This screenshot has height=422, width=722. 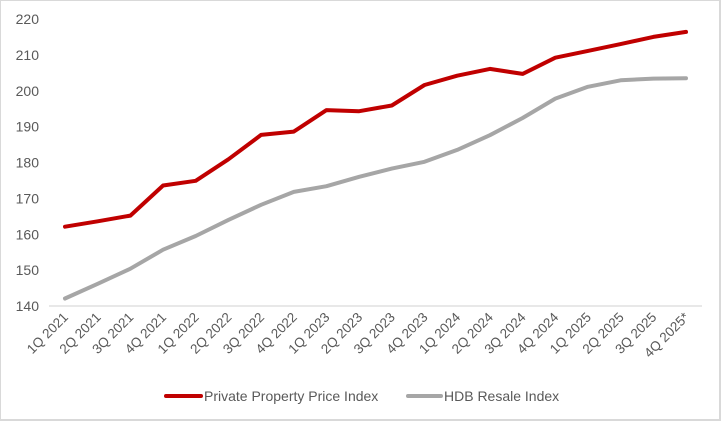 I want to click on legend-item: Private Property Price Index, so click(x=271, y=396).